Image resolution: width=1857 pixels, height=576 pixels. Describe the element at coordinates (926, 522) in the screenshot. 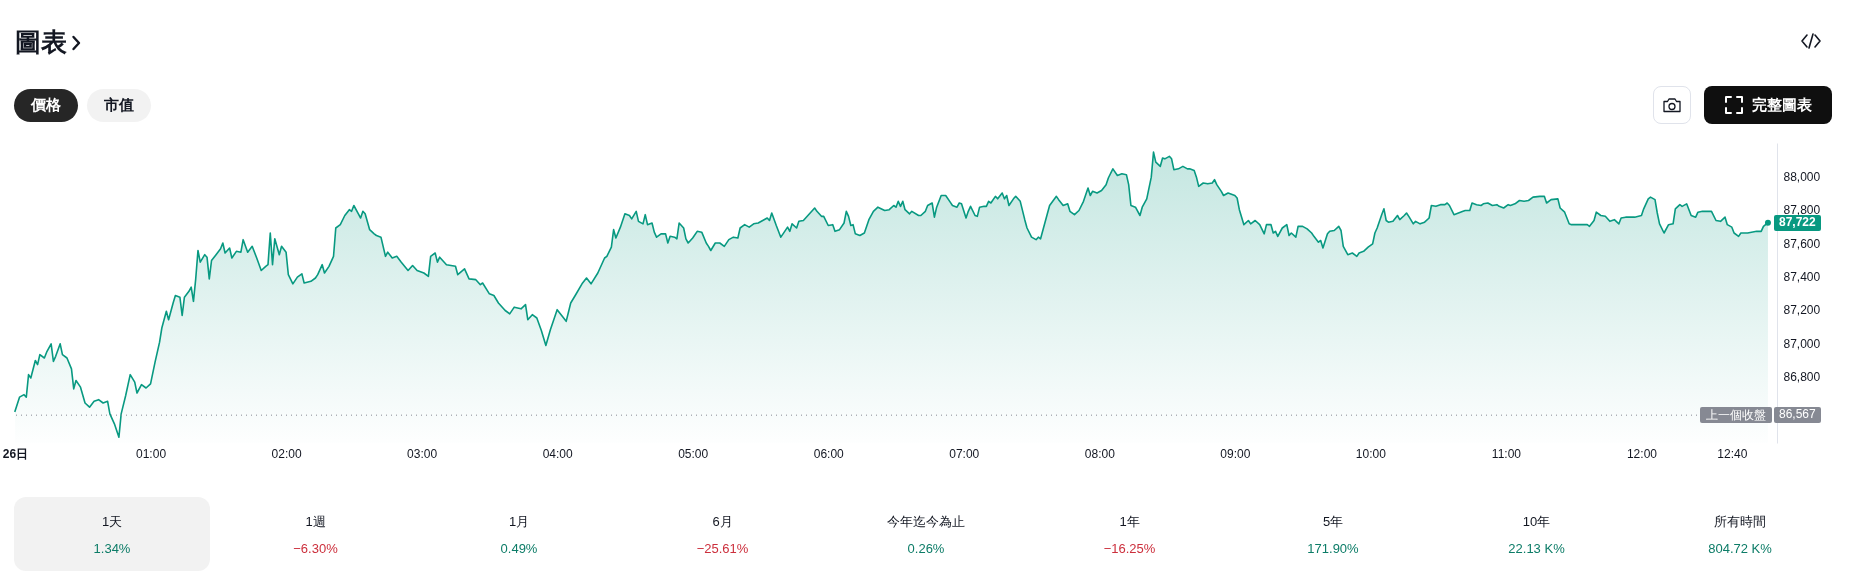

I see `category-label: 今年迄今為止` at that location.